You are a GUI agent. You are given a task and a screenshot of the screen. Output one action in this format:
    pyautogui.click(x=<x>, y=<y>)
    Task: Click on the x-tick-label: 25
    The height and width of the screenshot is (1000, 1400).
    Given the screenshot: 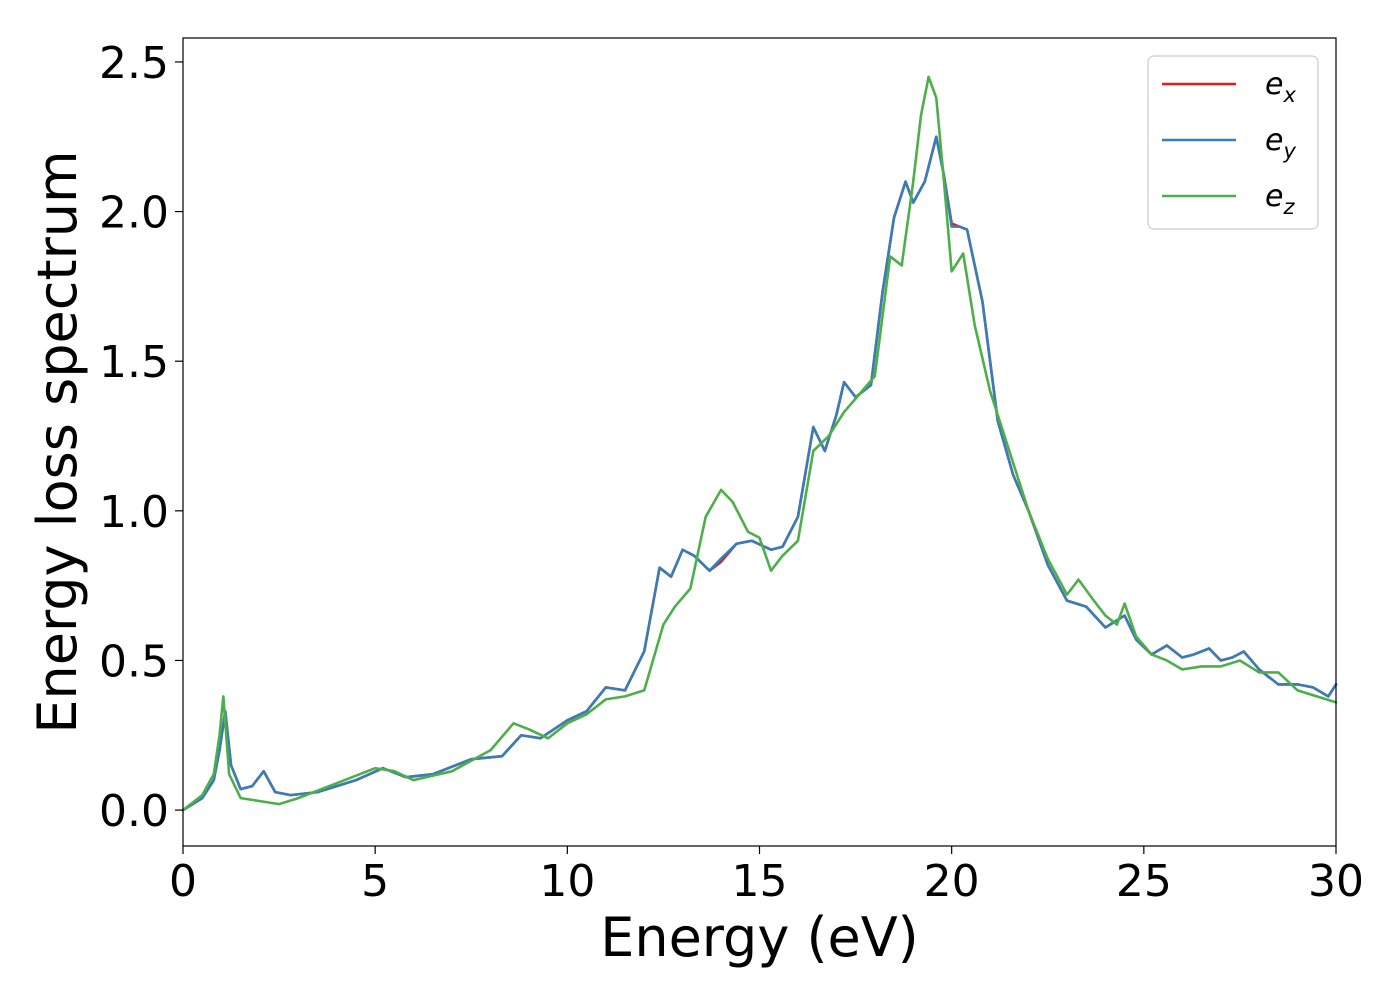 What is the action you would take?
    pyautogui.click(x=1144, y=881)
    